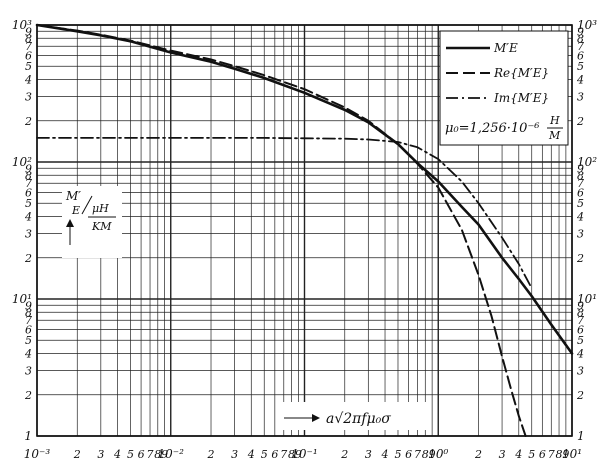 The image size is (605, 472). Describe the element at coordinates (22, 299) in the screenshot. I see `y-tick-label-left: 10¹` at that location.